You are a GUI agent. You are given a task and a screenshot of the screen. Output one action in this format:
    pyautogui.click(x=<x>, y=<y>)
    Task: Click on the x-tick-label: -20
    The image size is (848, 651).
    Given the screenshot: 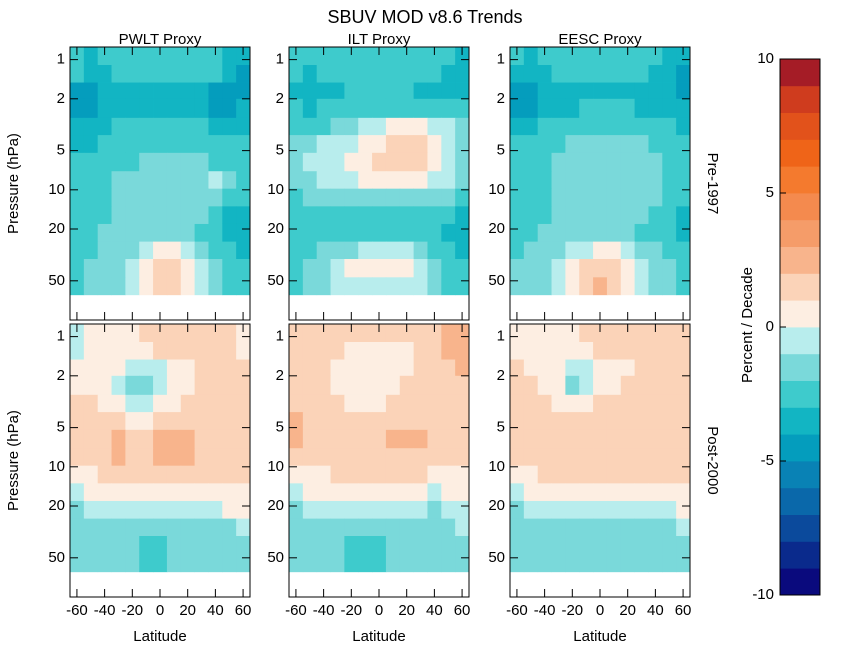 What is the action you would take?
    pyautogui.click(x=132, y=610)
    